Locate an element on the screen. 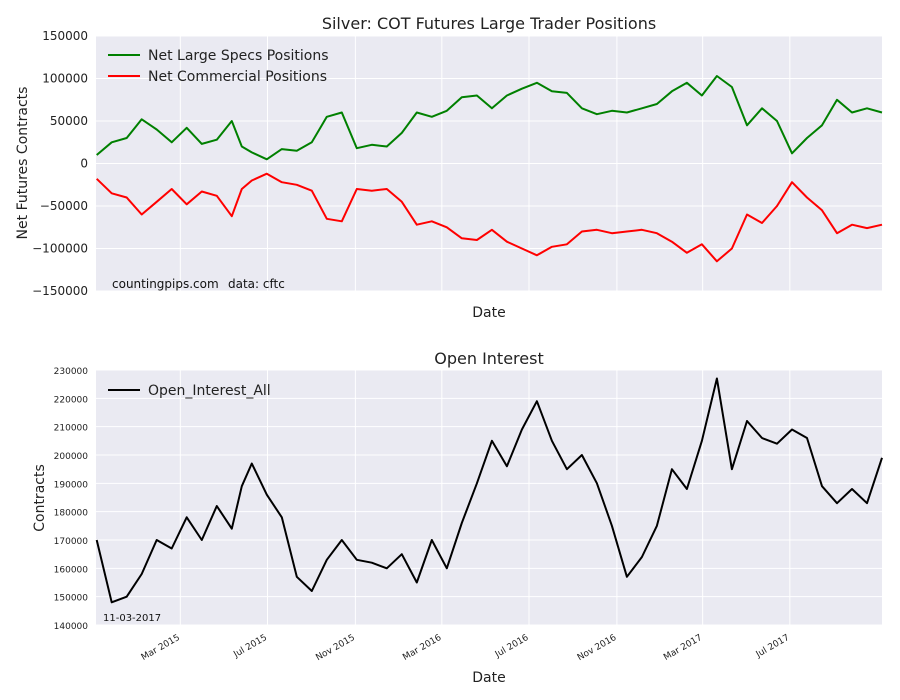 This screenshot has width=900, height=700. x-tick-label: Mar 2015 is located at coordinates (161, 648).